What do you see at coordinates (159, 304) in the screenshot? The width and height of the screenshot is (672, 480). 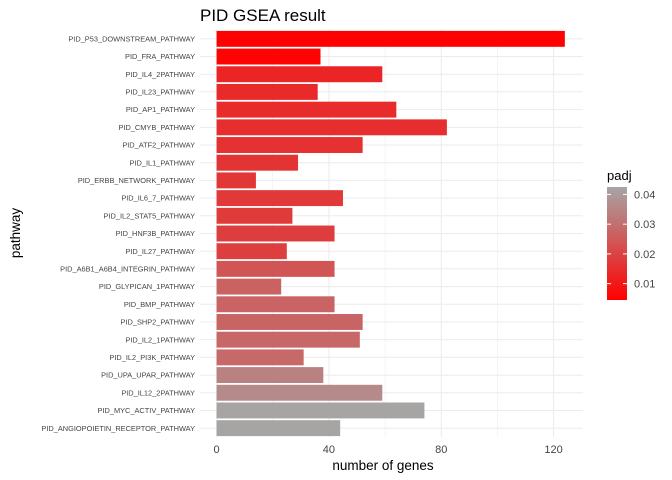 I see `y-tick-label: PID_BMP_PATHWAY` at bounding box center [159, 304].